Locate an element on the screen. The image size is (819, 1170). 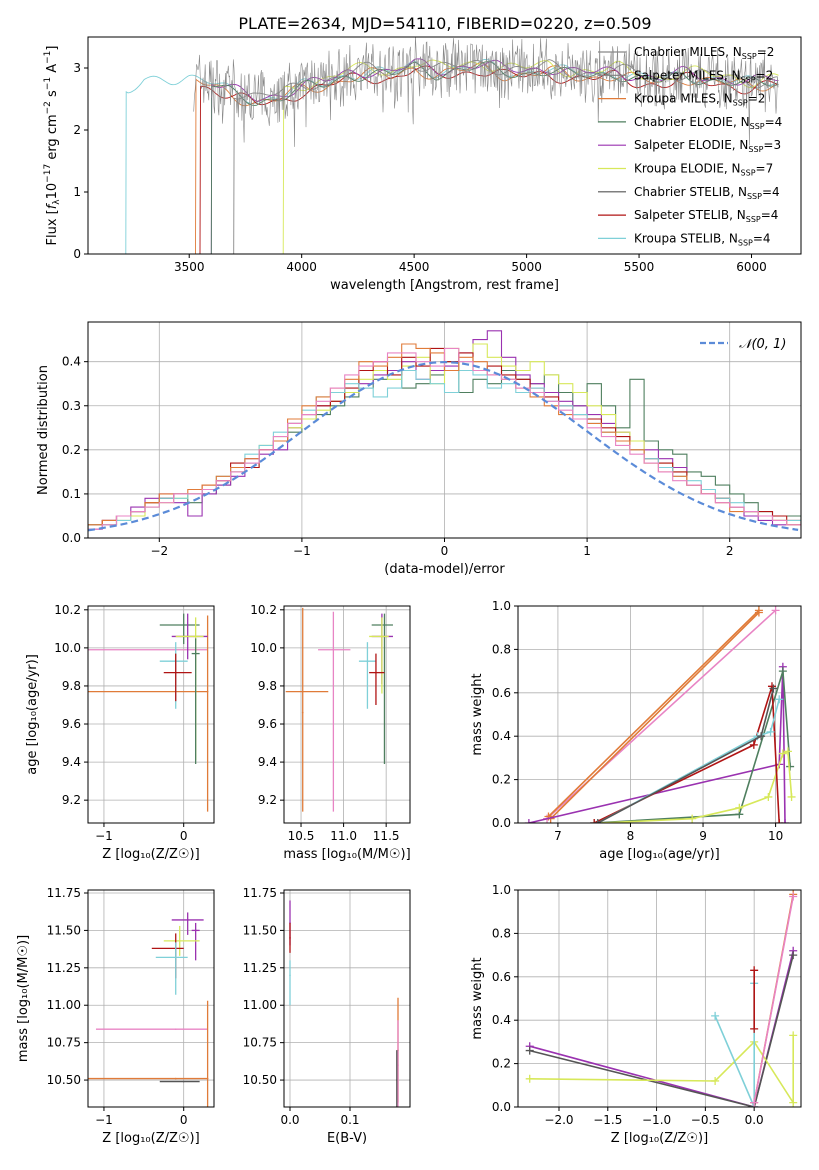
x-axis-label: (data-model)/error is located at coordinates (444, 569).